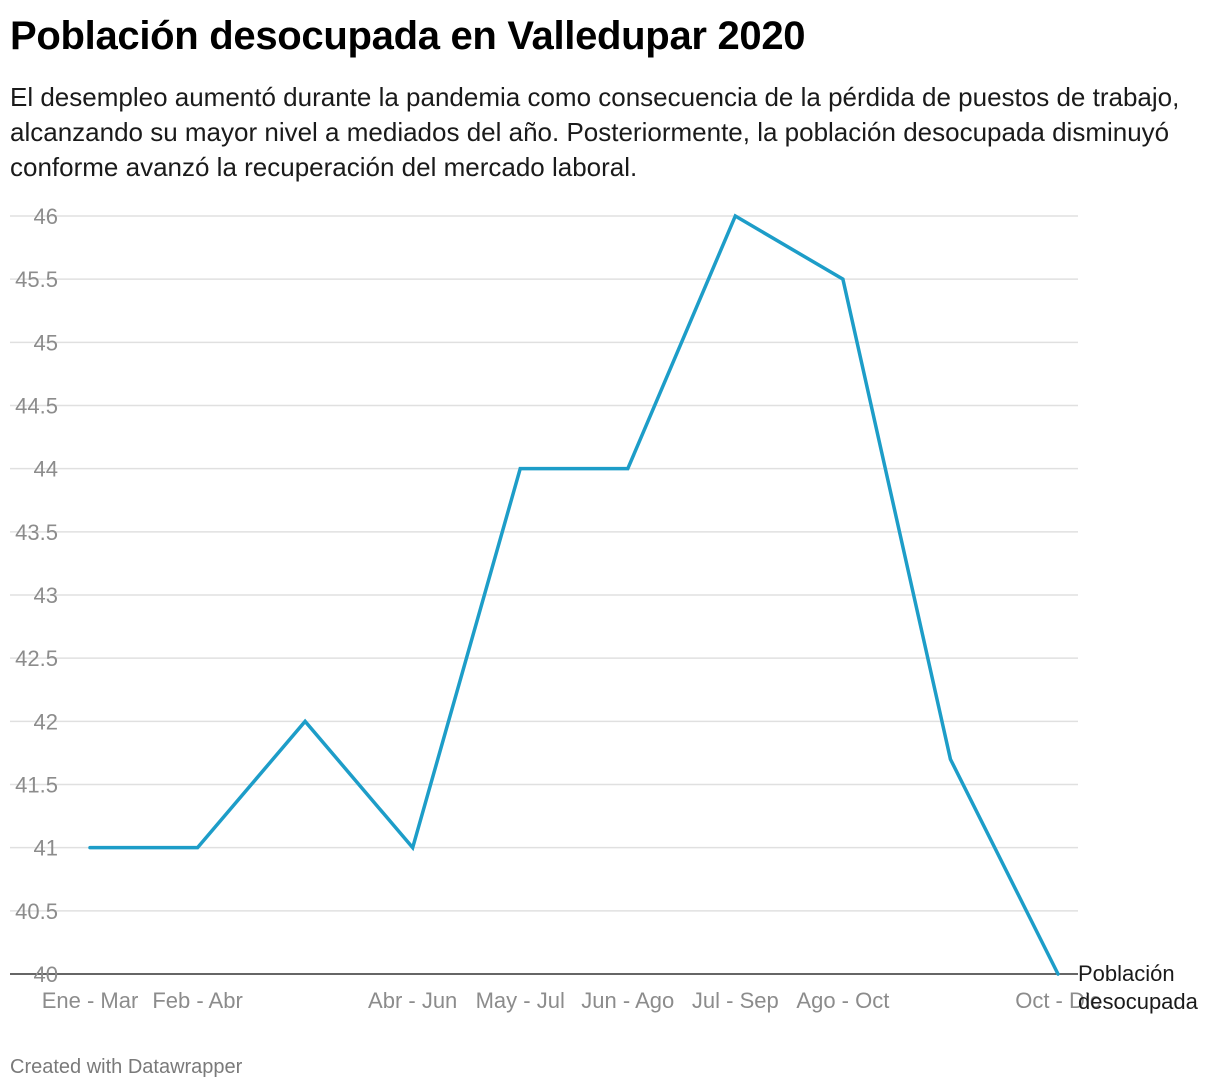  I want to click on x-tick-label: Ene - Mar, so click(90, 1000).